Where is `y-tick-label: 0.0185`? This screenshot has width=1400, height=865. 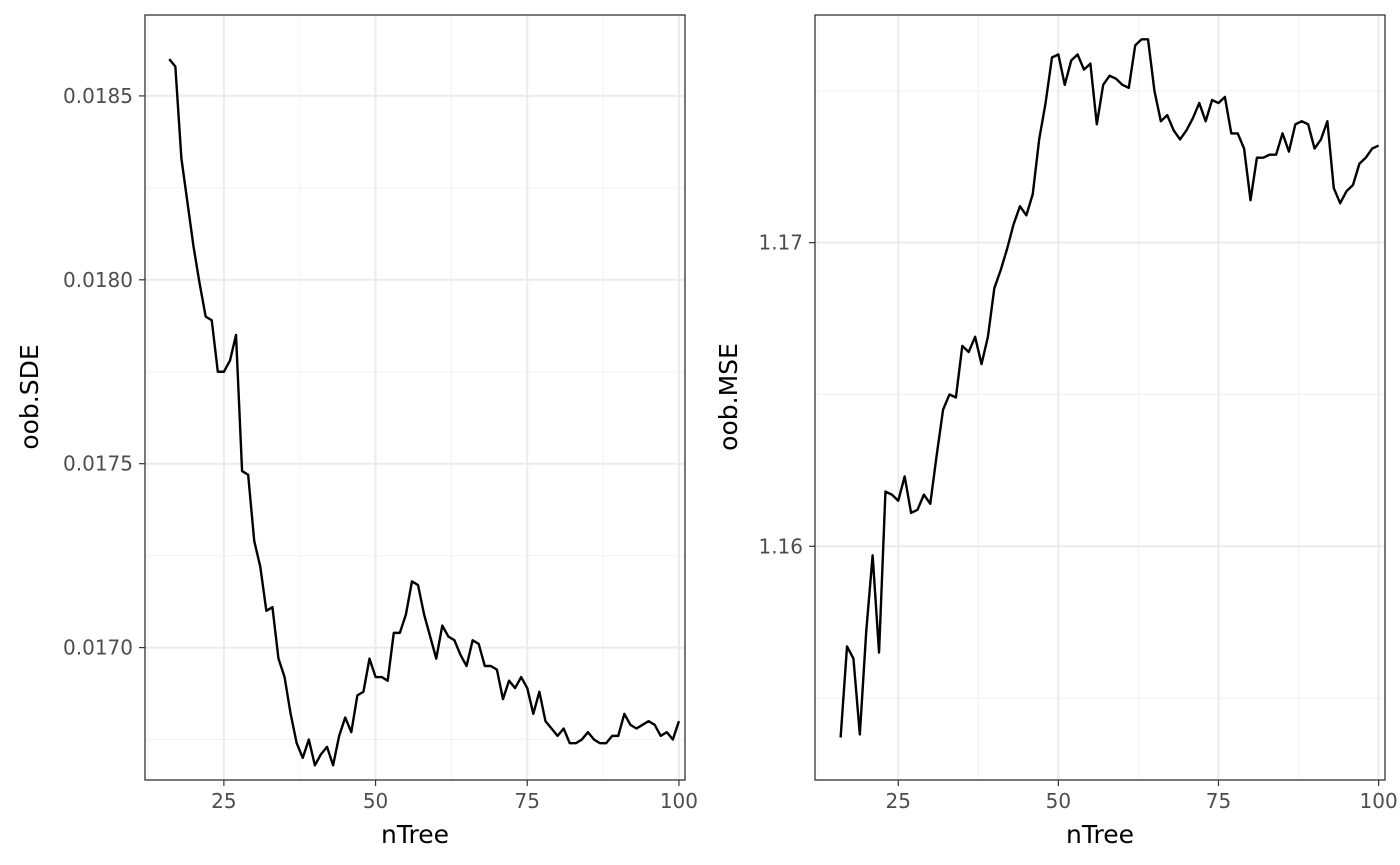 y-tick-label: 0.0185 is located at coordinates (98, 96).